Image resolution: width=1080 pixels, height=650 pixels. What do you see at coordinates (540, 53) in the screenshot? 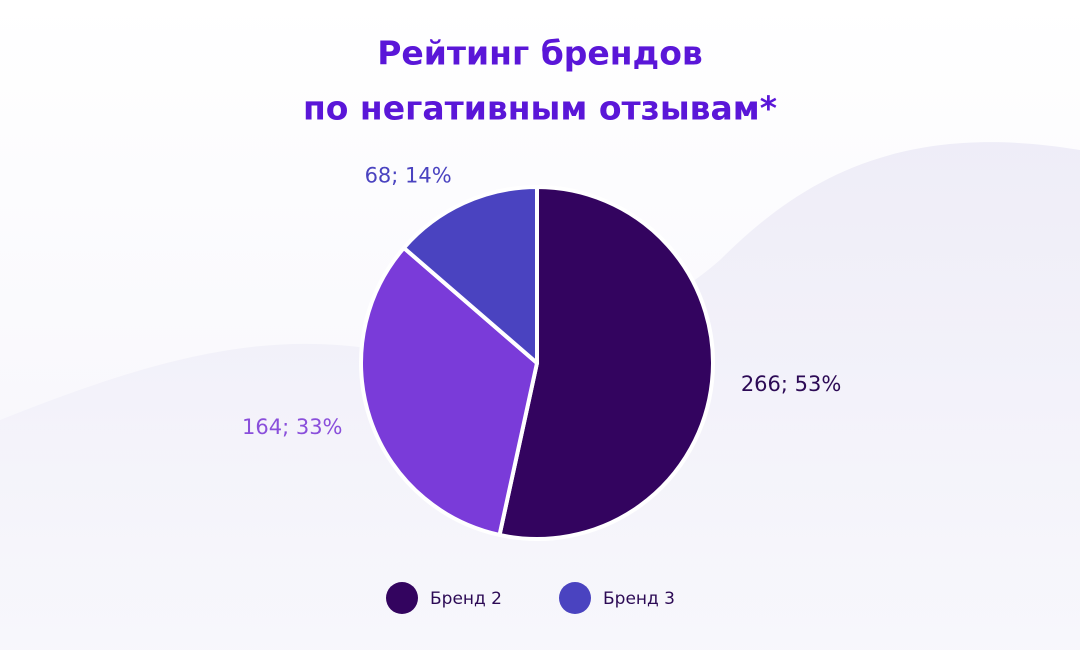
I see `chart-title: Рейтинг брендов` at bounding box center [540, 53].